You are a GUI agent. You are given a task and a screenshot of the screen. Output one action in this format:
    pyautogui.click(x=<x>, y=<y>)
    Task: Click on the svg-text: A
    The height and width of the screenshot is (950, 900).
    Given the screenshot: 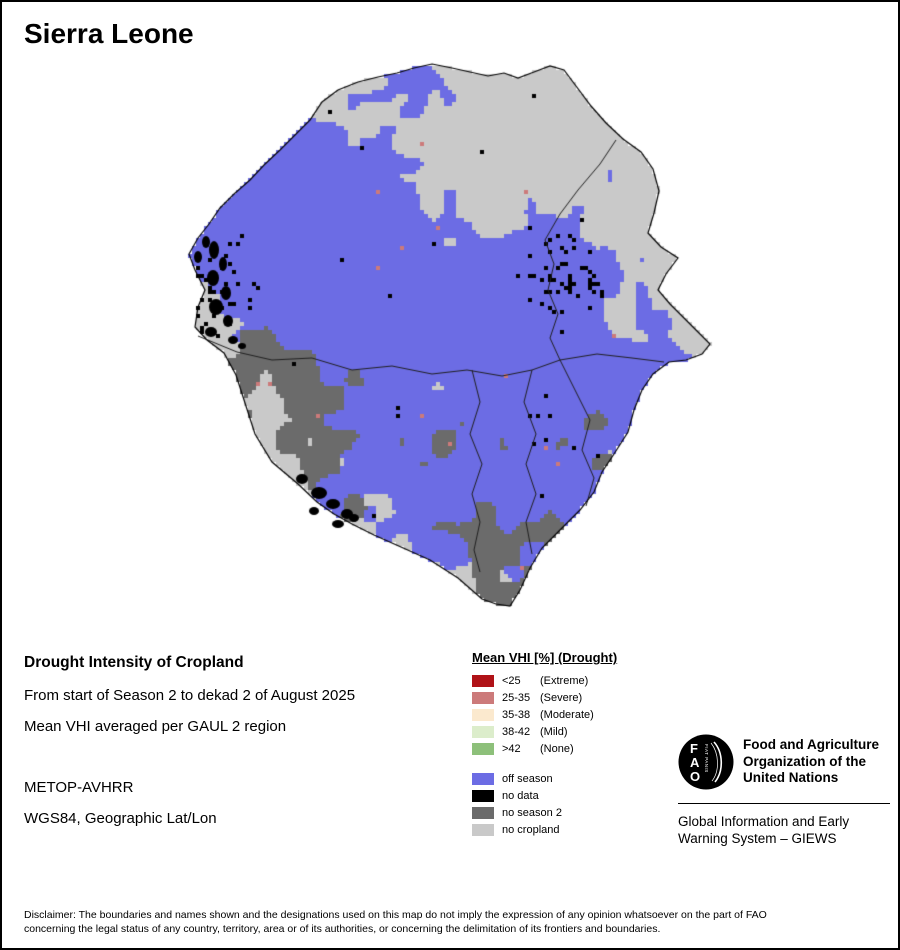 What is the action you would take?
    pyautogui.click(x=695, y=762)
    